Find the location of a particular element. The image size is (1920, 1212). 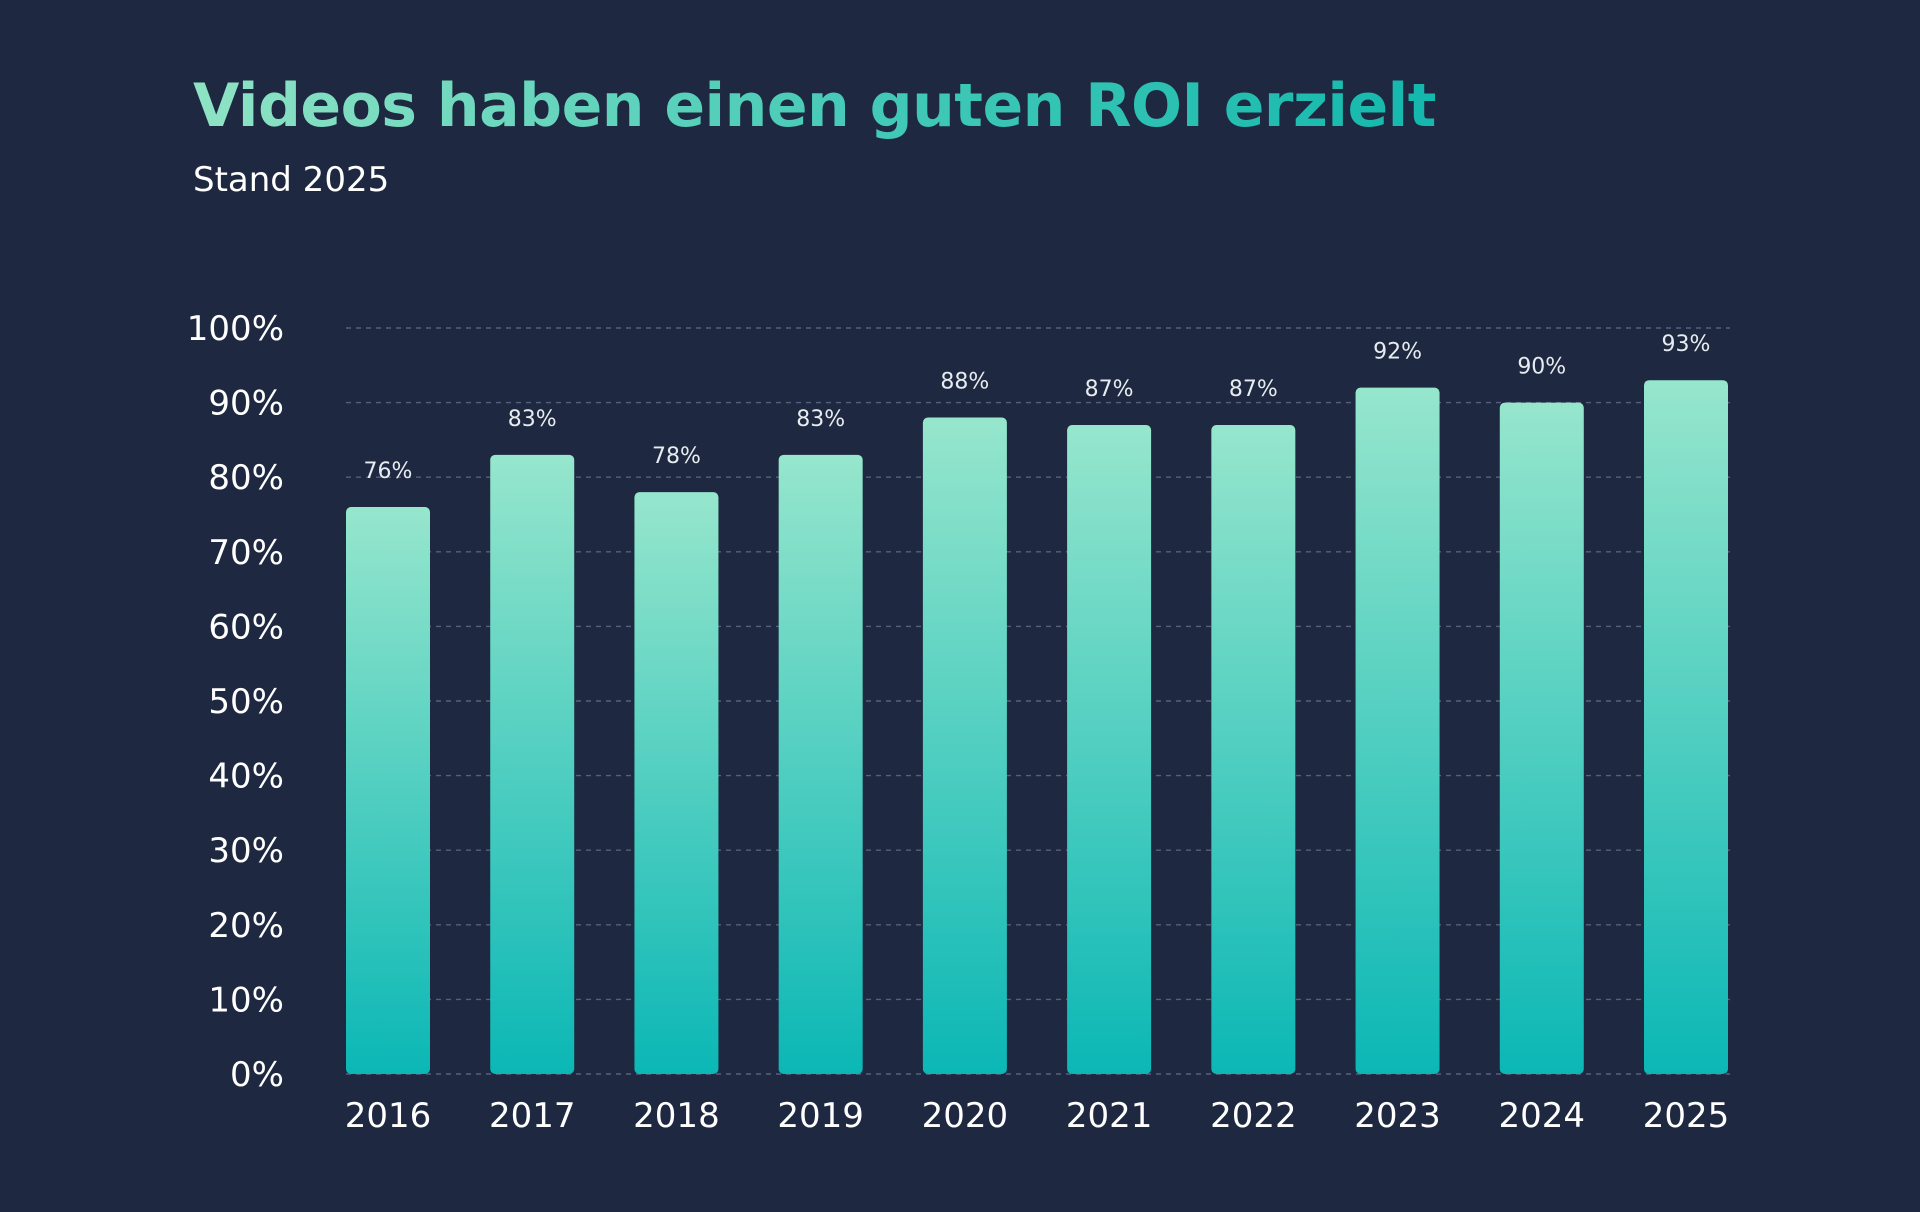

x-tick-label: 2019 is located at coordinates (820, 1116).